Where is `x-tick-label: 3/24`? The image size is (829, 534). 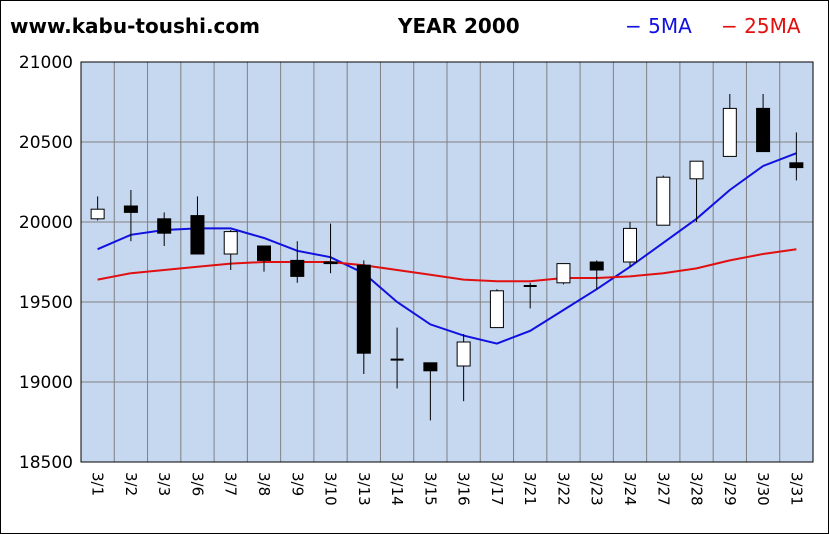 x-tick-label: 3/24 is located at coordinates (630, 489).